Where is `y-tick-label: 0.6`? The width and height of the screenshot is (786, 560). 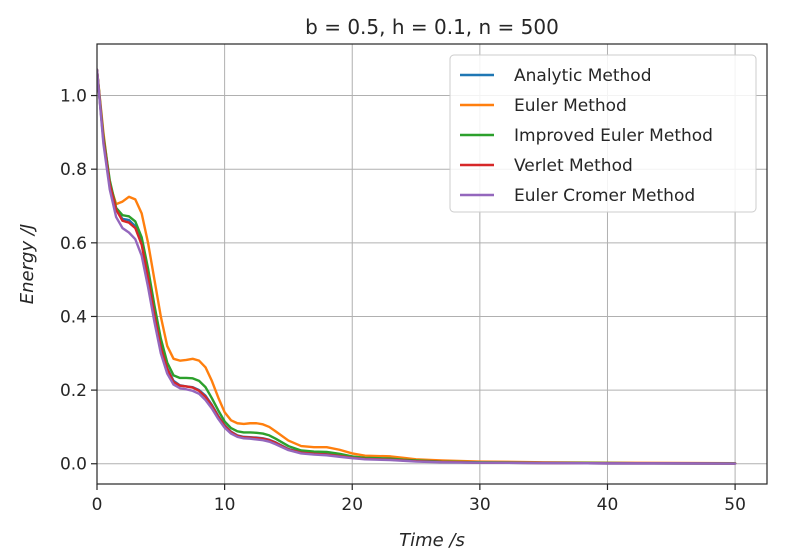 y-tick-label: 0.6 is located at coordinates (73, 244).